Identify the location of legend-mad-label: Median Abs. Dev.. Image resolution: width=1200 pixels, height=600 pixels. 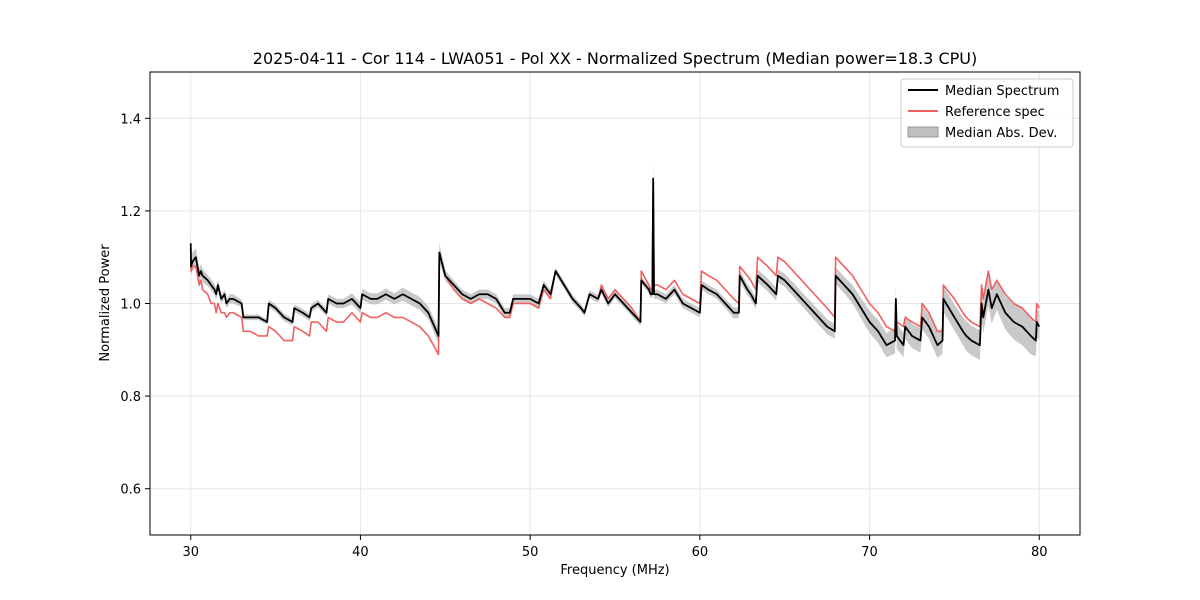
(1001, 133).